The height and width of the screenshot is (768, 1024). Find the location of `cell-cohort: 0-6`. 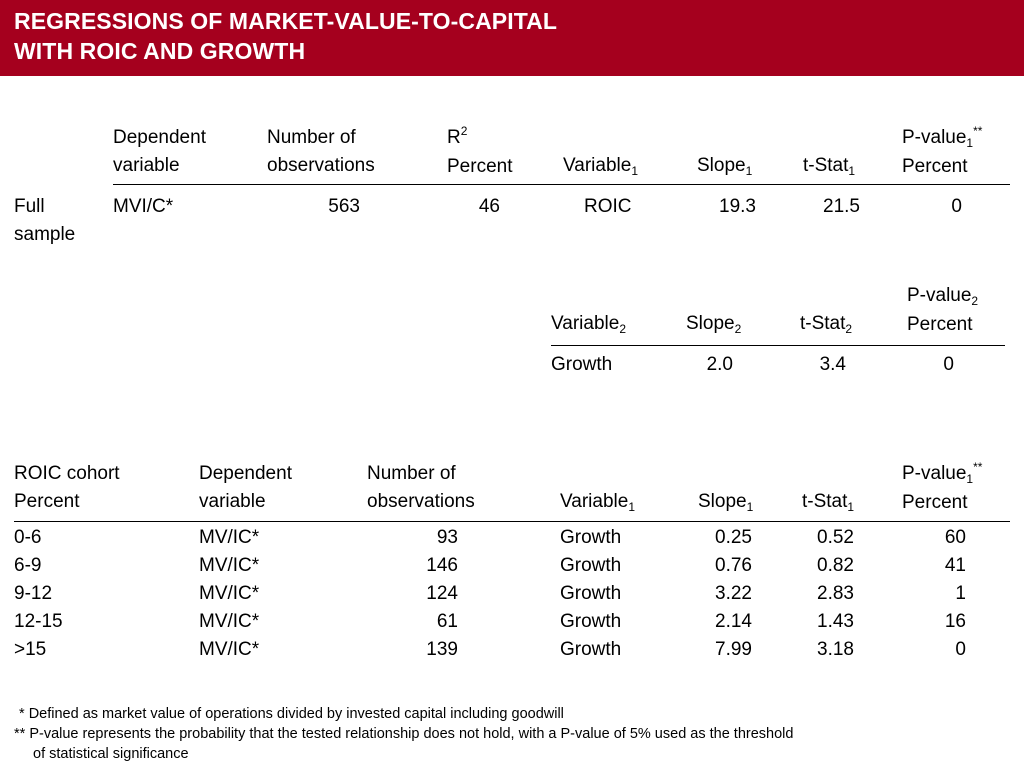

cell-cohort: 0-6 is located at coordinates (28, 537).